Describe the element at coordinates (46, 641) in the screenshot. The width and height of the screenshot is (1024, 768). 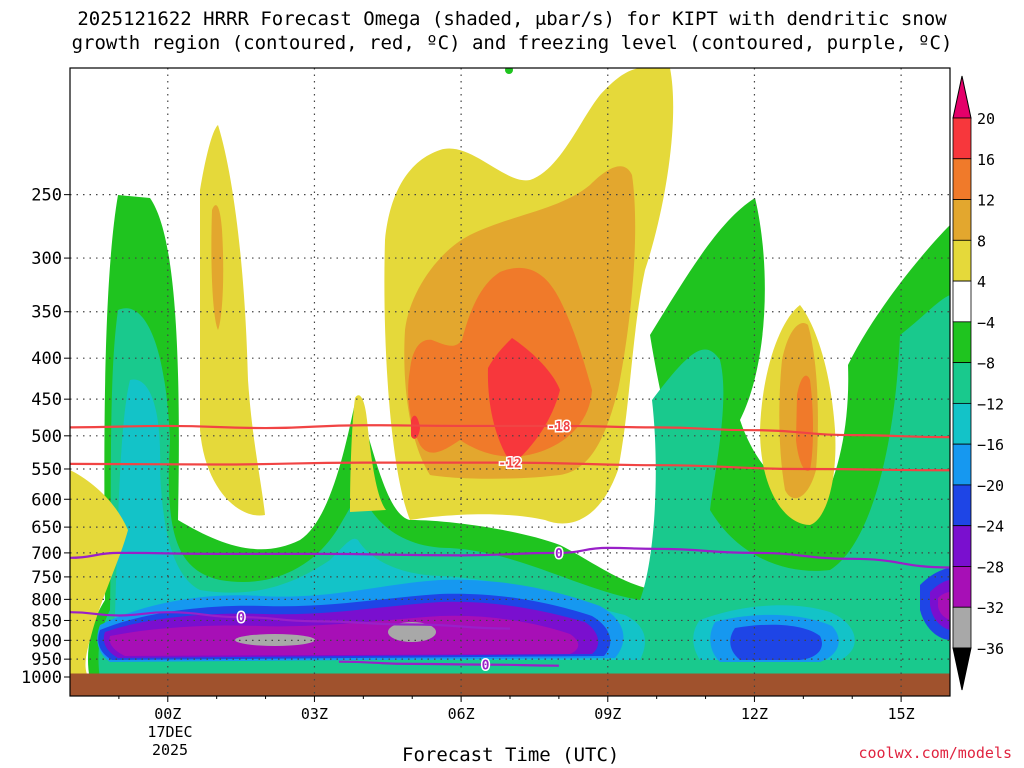
I see `y-tick-label: 900` at that location.